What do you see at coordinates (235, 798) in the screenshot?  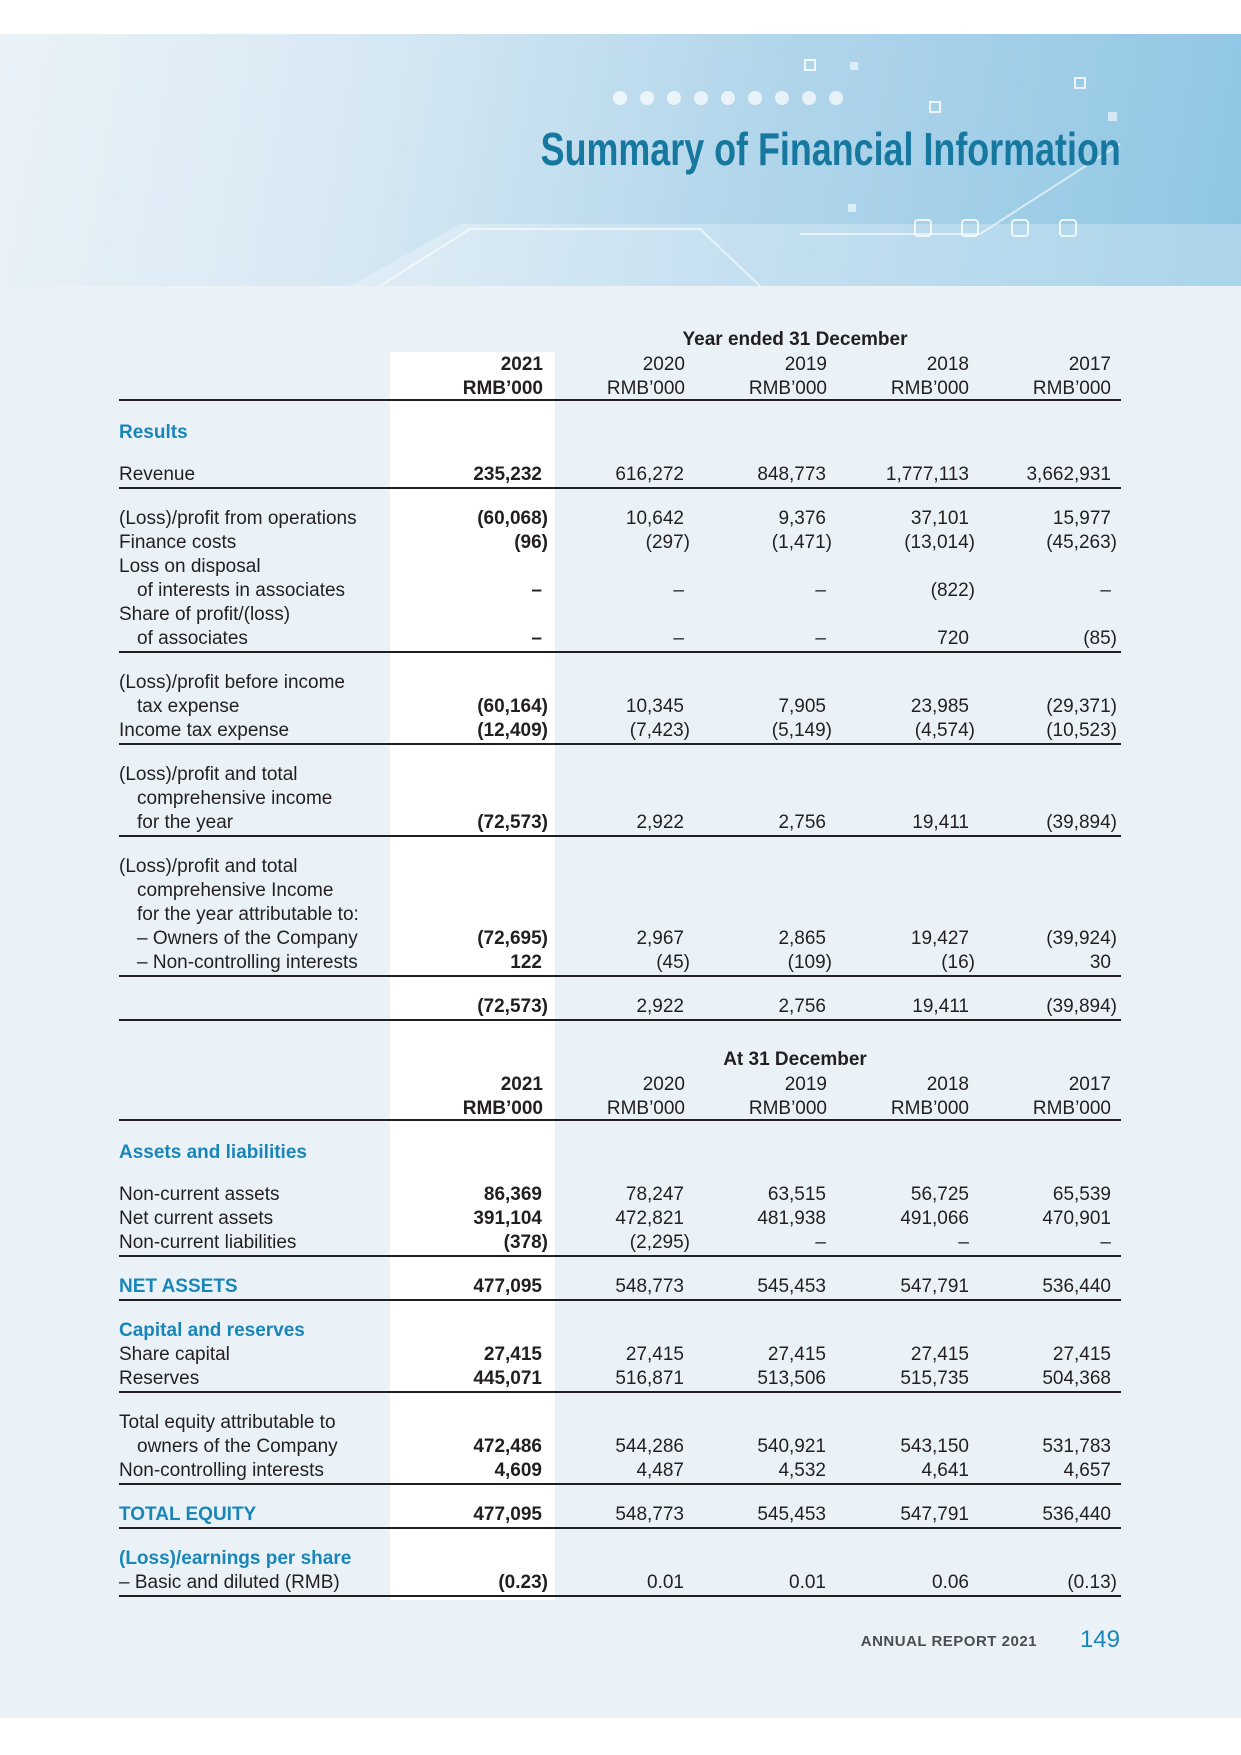 I see `row-label: comprehensive income` at bounding box center [235, 798].